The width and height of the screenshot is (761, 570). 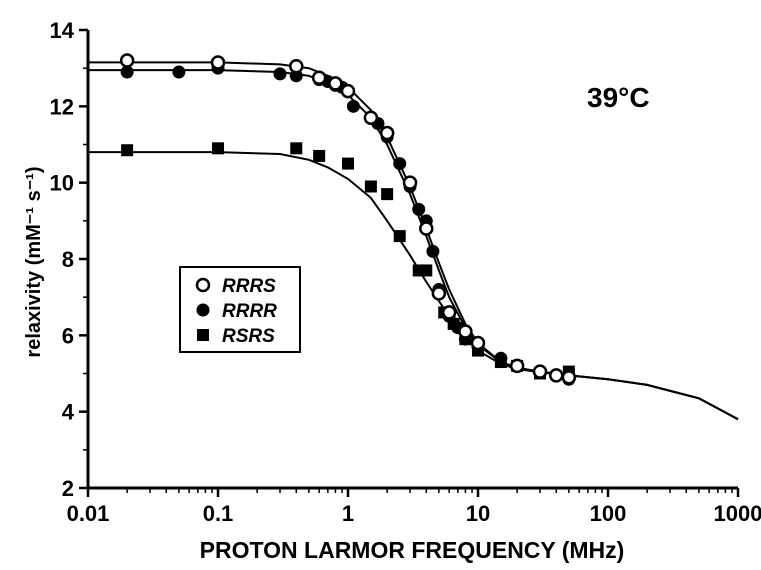 I want to click on x-tick-label: 100, so click(x=608, y=513).